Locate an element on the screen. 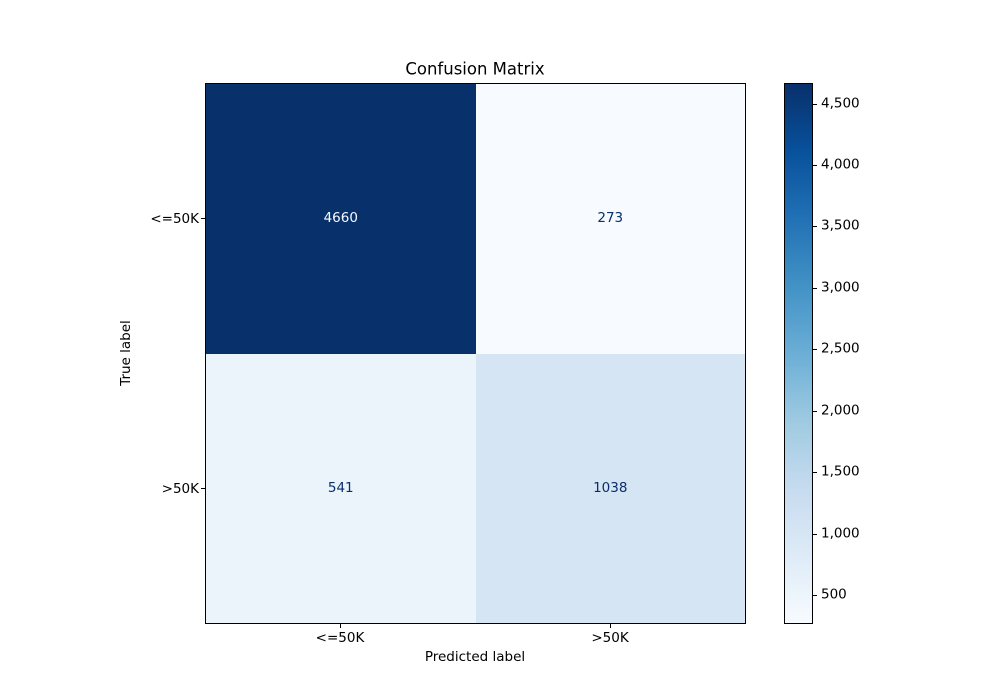 The image size is (1000, 700). matrix-cell-true-gt50k-pred-le50k: 541 is located at coordinates (341, 488).